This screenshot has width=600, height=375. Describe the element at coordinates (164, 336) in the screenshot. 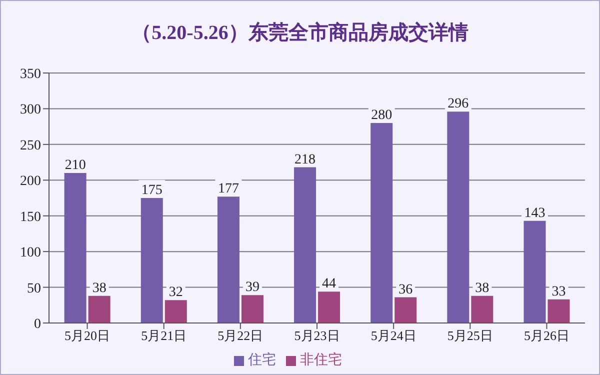

I see `x-tick-label: 5月21日` at that location.